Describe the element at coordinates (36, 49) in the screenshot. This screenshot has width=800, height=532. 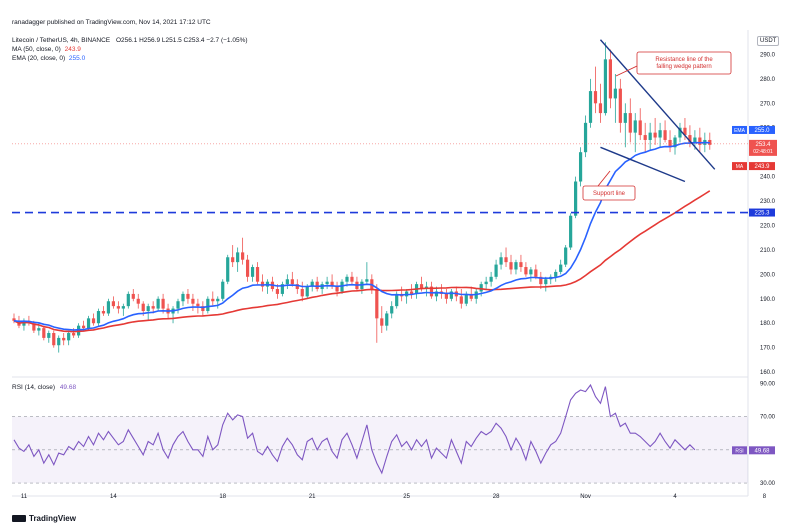
I see `ma-legend-label: MA (50, close, 0)` at that location.